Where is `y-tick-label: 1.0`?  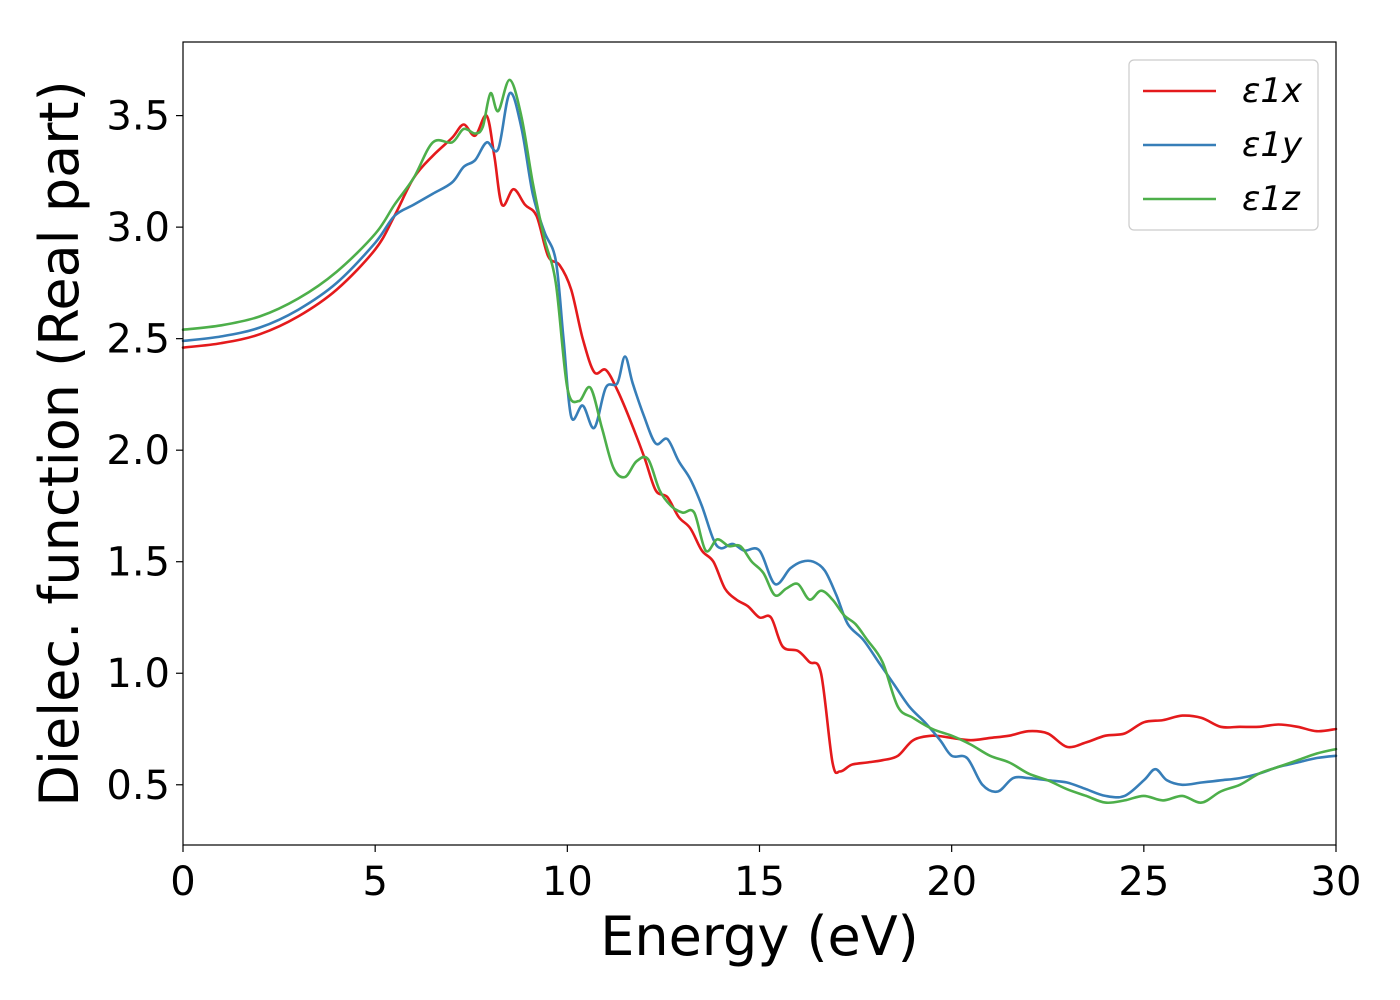 y-tick-label: 1.0 is located at coordinates (138, 674).